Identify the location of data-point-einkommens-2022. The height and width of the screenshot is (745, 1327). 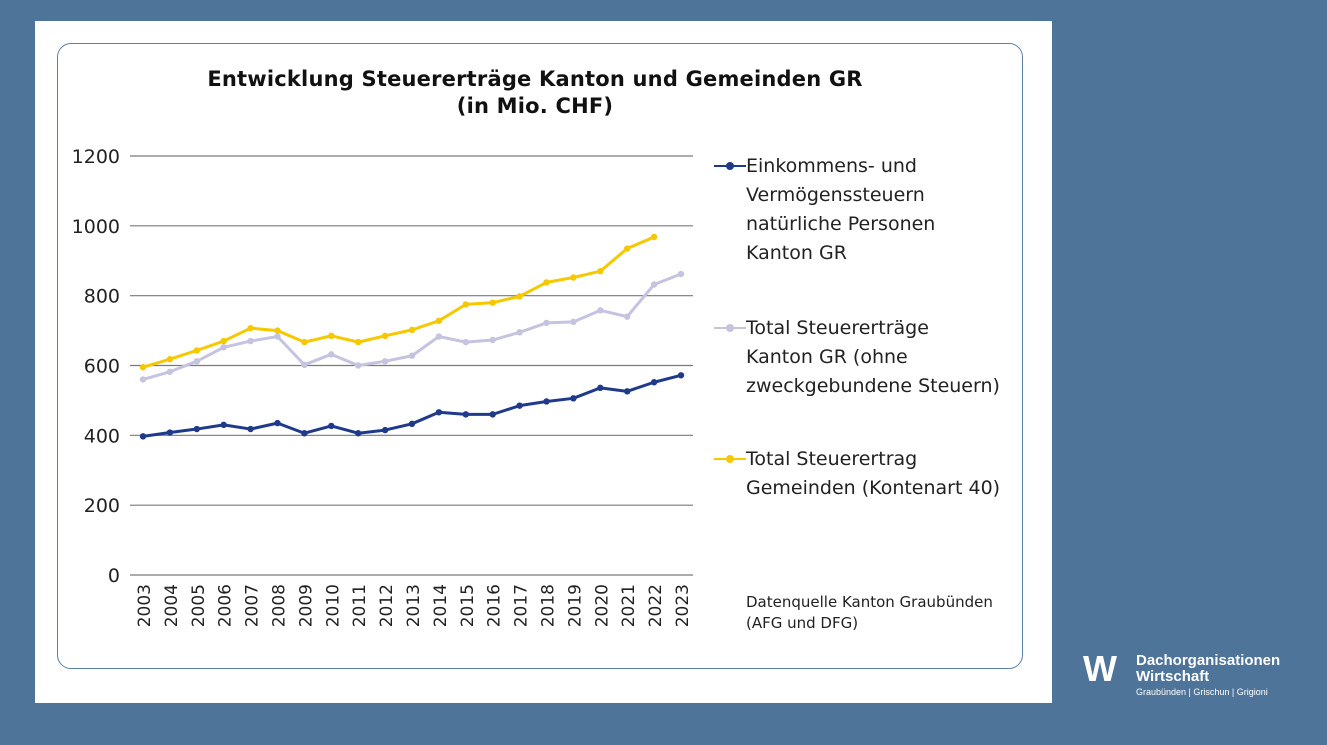
(654, 382).